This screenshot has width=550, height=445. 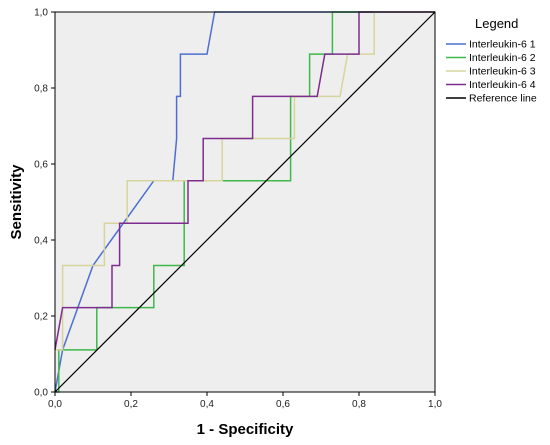 What do you see at coordinates (131, 404) in the screenshot?
I see `x-tick-label: 0,2` at bounding box center [131, 404].